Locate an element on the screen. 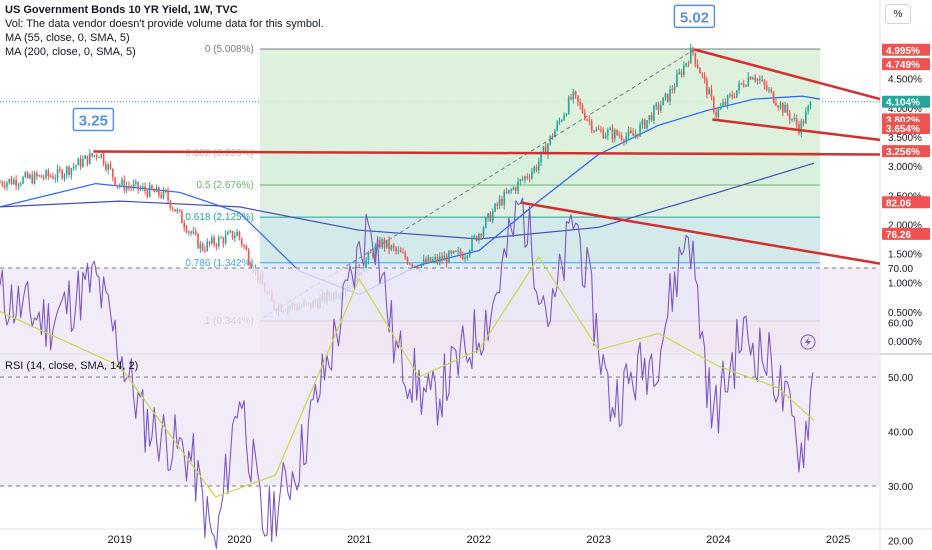  price-tick-label: 4.500% is located at coordinates (905, 80).